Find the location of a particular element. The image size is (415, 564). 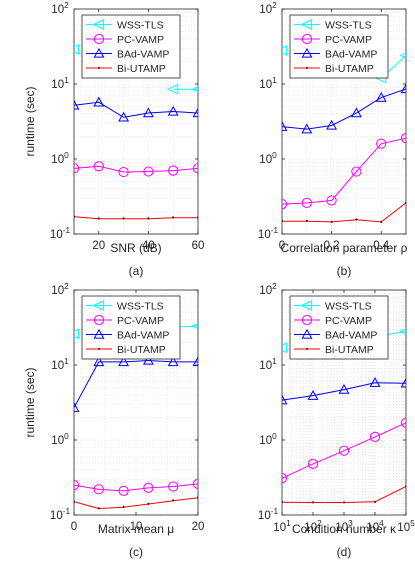

axes-box is located at coordinates (136, 121).